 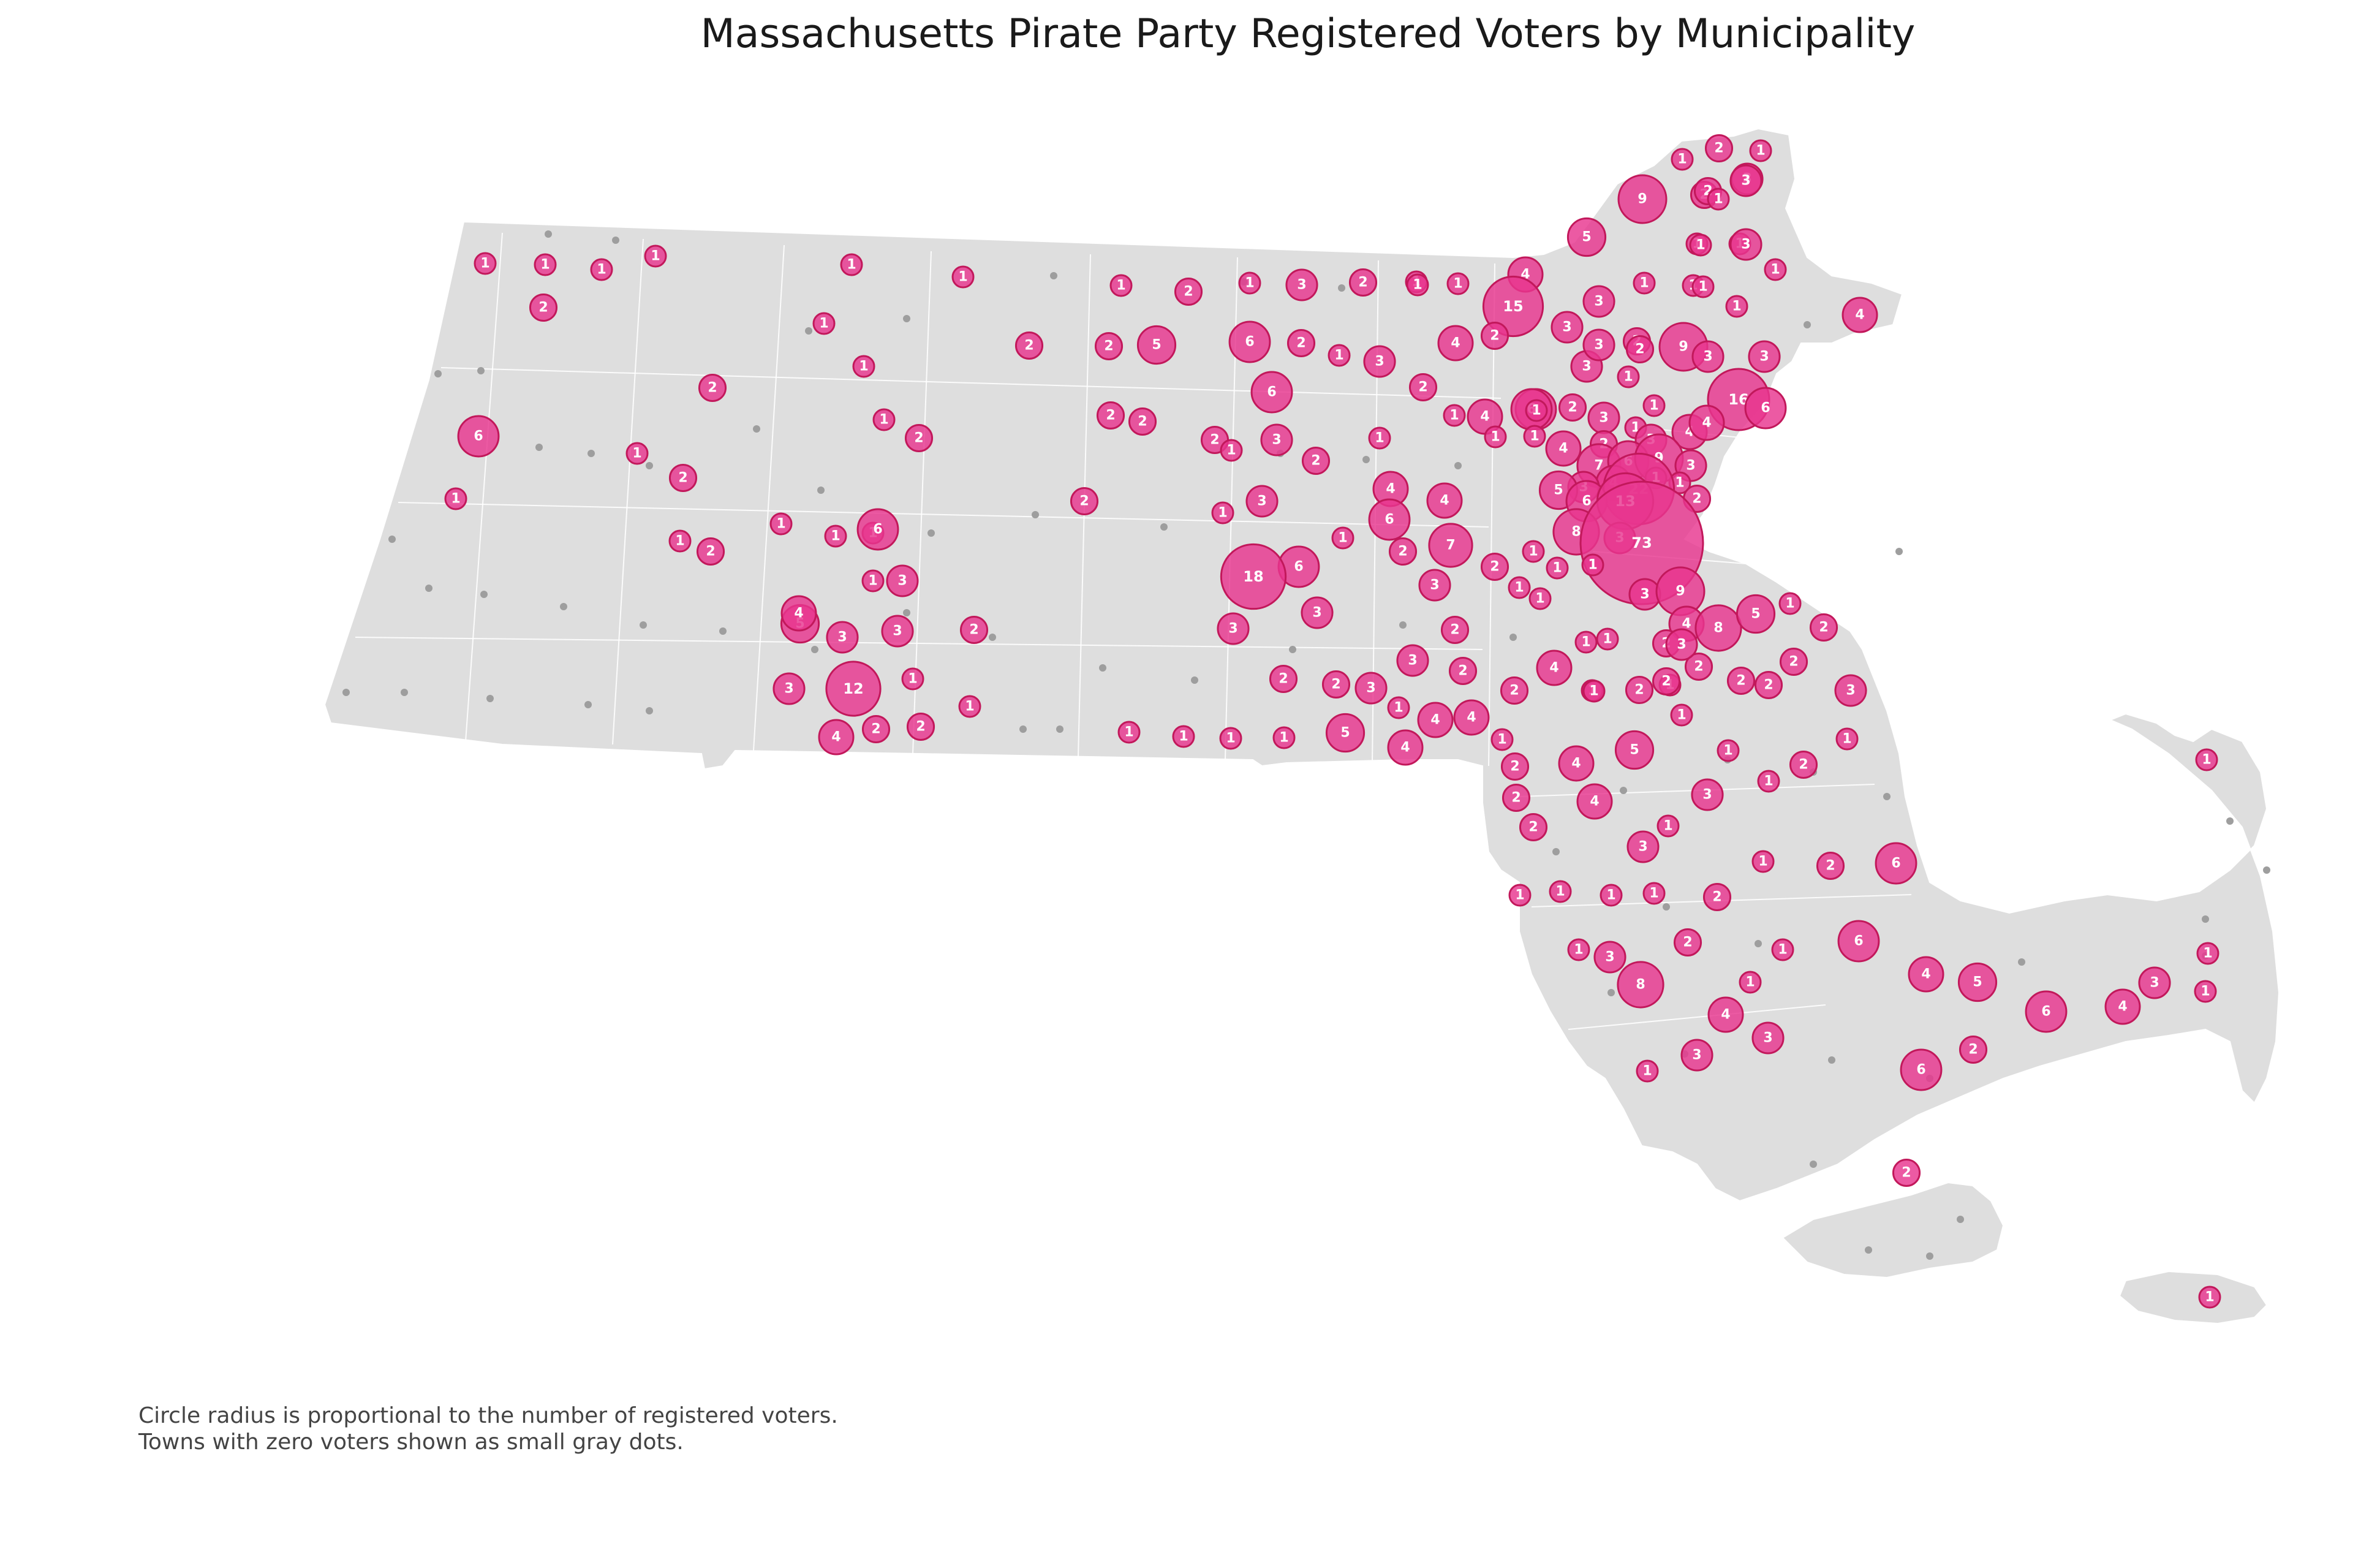 What do you see at coordinates (853, 689) in the screenshot?
I see `voter-bubble: 12` at bounding box center [853, 689].